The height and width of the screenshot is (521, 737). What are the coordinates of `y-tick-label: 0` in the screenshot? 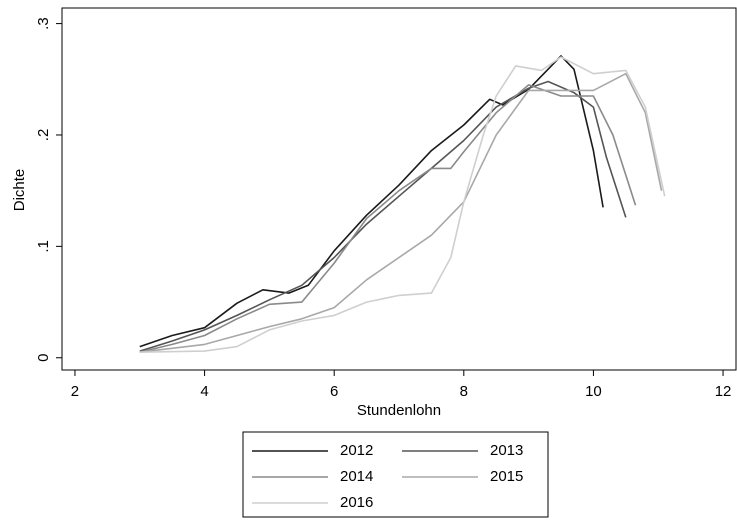 It's located at (43, 358).